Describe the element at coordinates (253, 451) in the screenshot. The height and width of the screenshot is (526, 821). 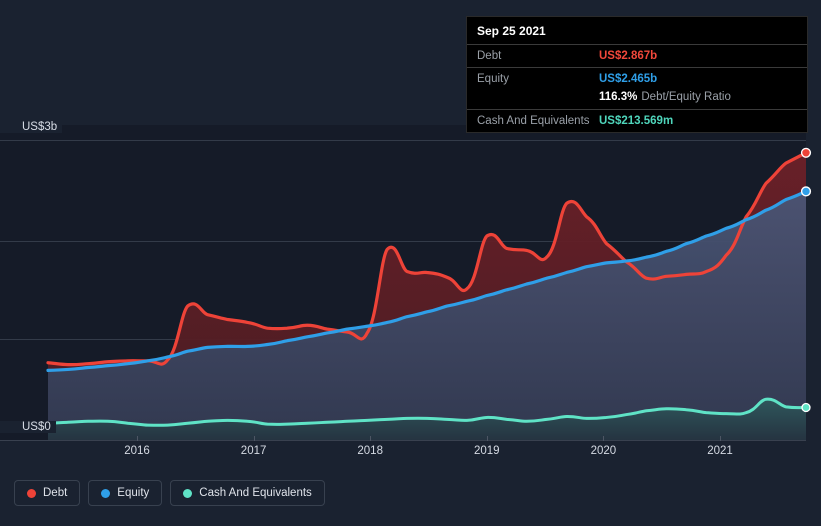
I see `x-axis-label-2017: 2017` at that location.